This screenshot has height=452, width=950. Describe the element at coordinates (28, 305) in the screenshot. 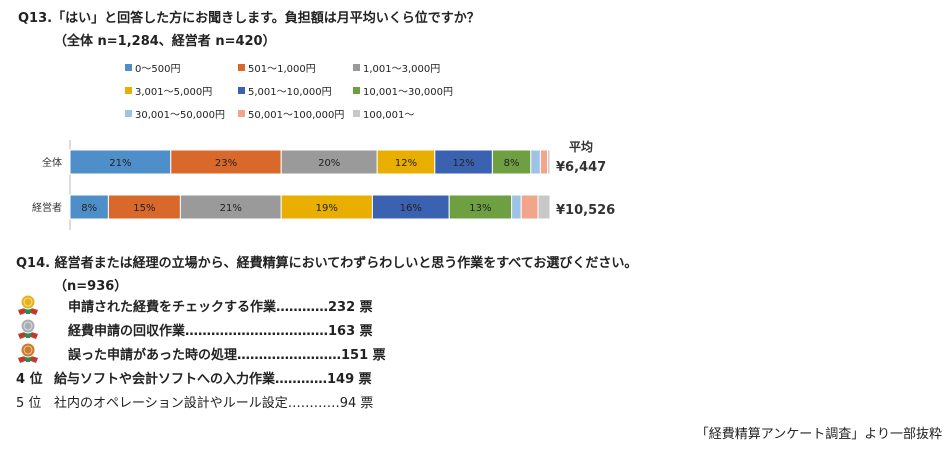

I see `gold-medal-icon` at that location.